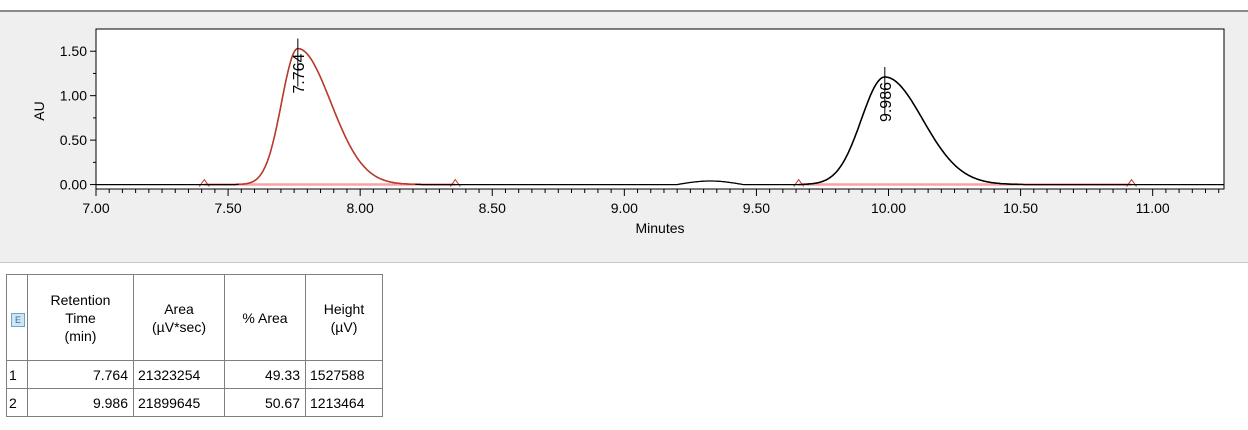 The image size is (1248, 430). I want to click on table-row: 1 7.764 21323254 49.33 1527588, so click(194, 374).